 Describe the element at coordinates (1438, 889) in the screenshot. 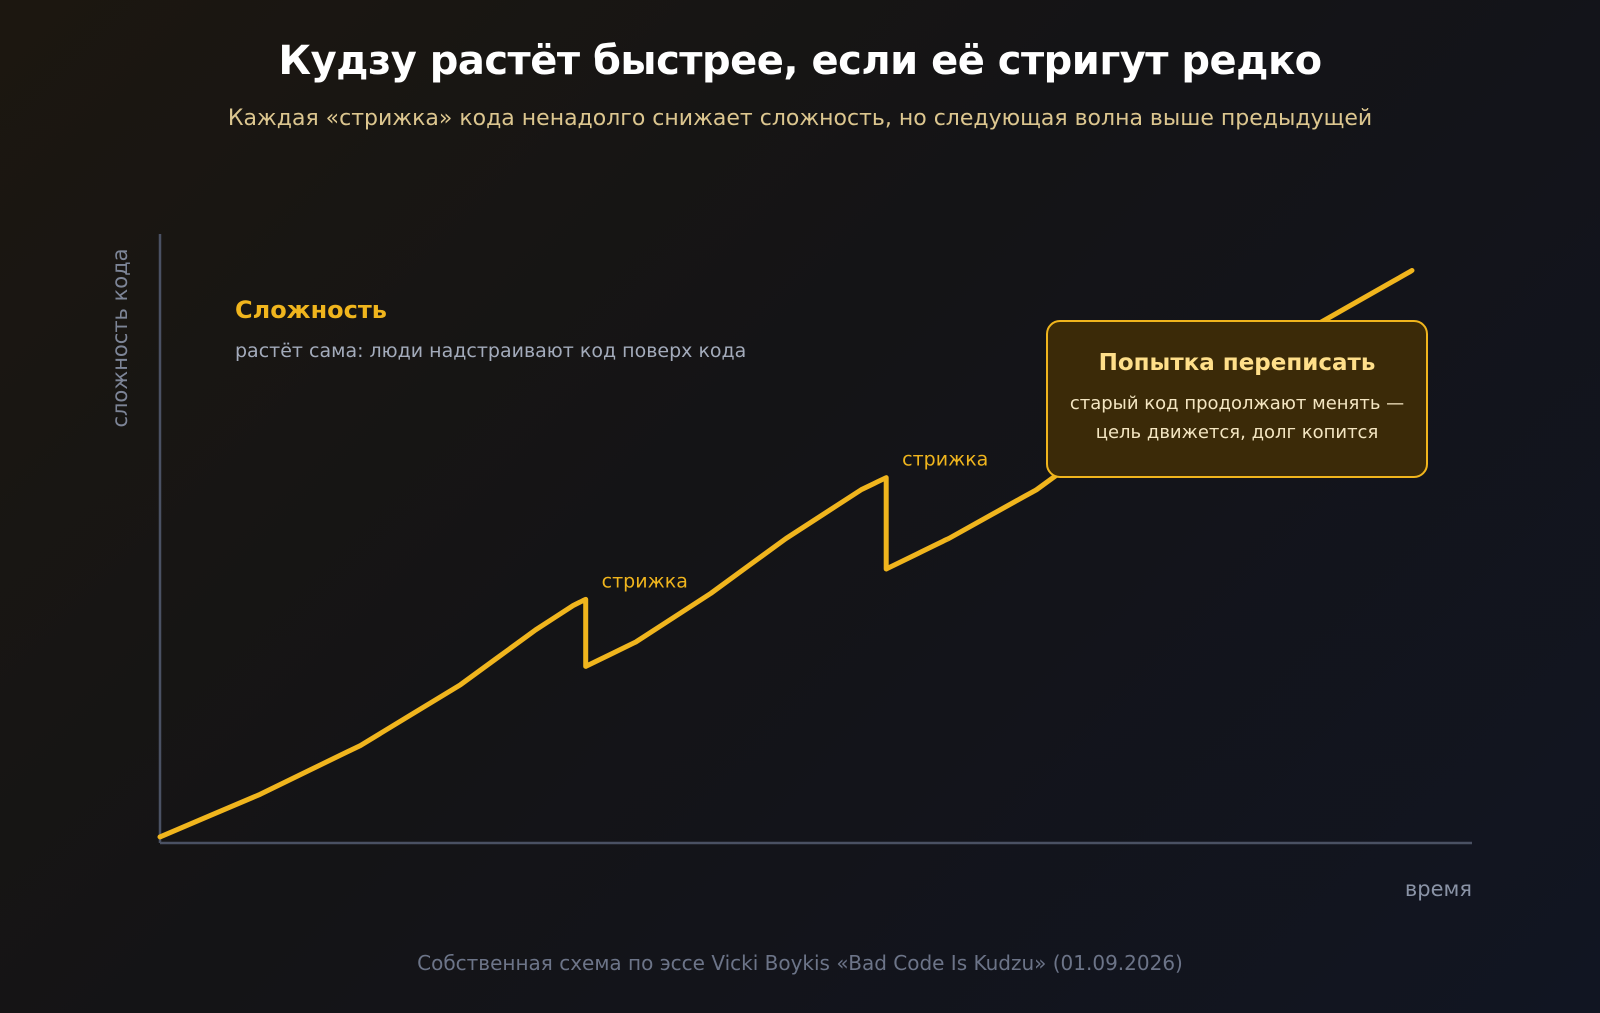

I see `x-axis-label: время` at that location.